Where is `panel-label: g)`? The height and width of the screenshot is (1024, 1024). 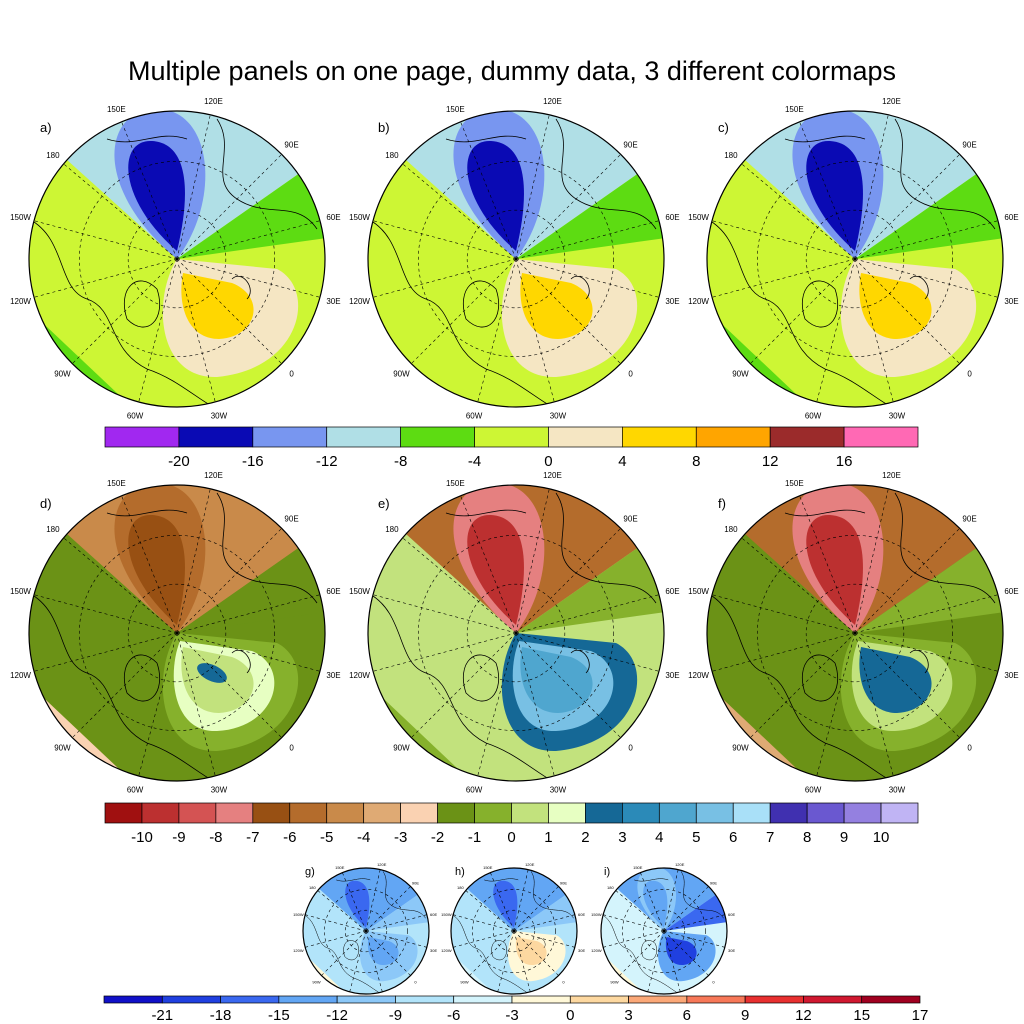 panel-label: g) is located at coordinates (310, 872).